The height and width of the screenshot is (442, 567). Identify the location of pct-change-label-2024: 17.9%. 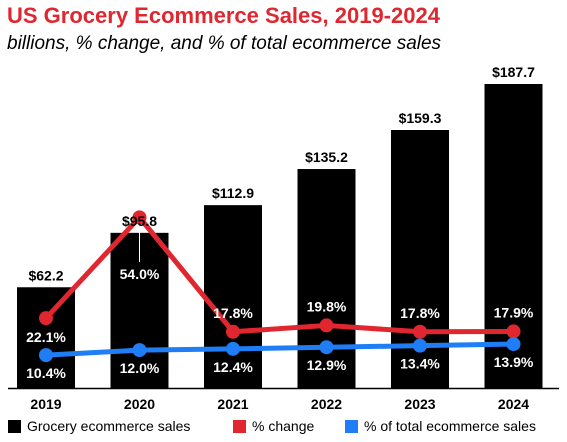
(514, 312).